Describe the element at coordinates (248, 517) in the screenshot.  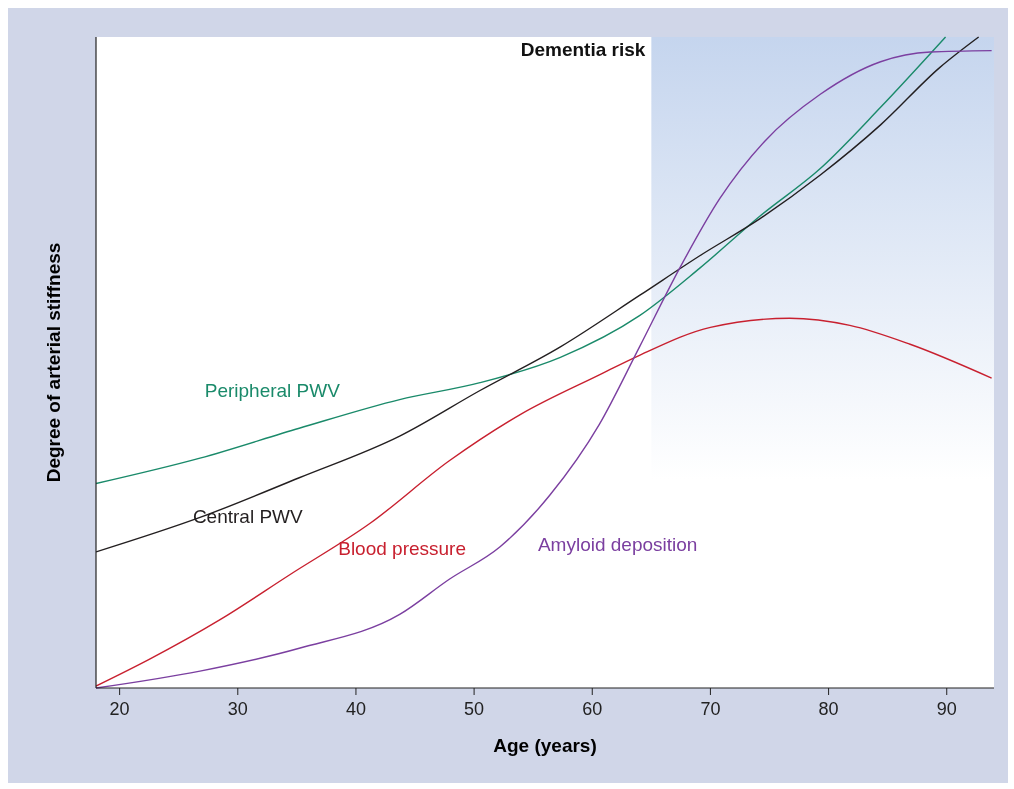
I see `series-label: Central PWV` at that location.